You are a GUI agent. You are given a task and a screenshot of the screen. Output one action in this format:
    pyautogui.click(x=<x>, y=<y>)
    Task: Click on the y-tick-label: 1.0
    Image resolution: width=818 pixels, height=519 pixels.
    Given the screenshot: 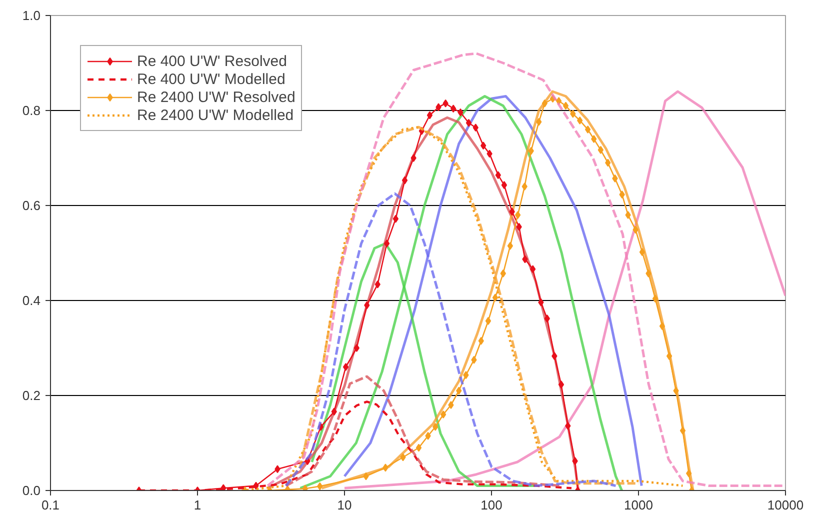 What is the action you would take?
    pyautogui.click(x=31, y=15)
    